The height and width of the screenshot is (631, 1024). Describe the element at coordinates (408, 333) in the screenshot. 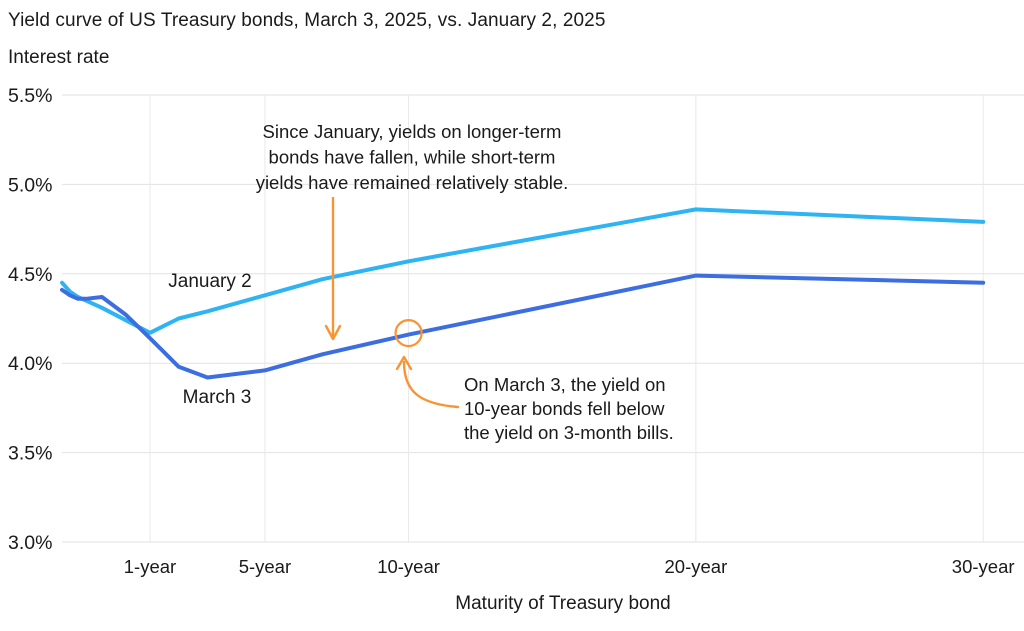

I see `highlight-circle-icon` at that location.